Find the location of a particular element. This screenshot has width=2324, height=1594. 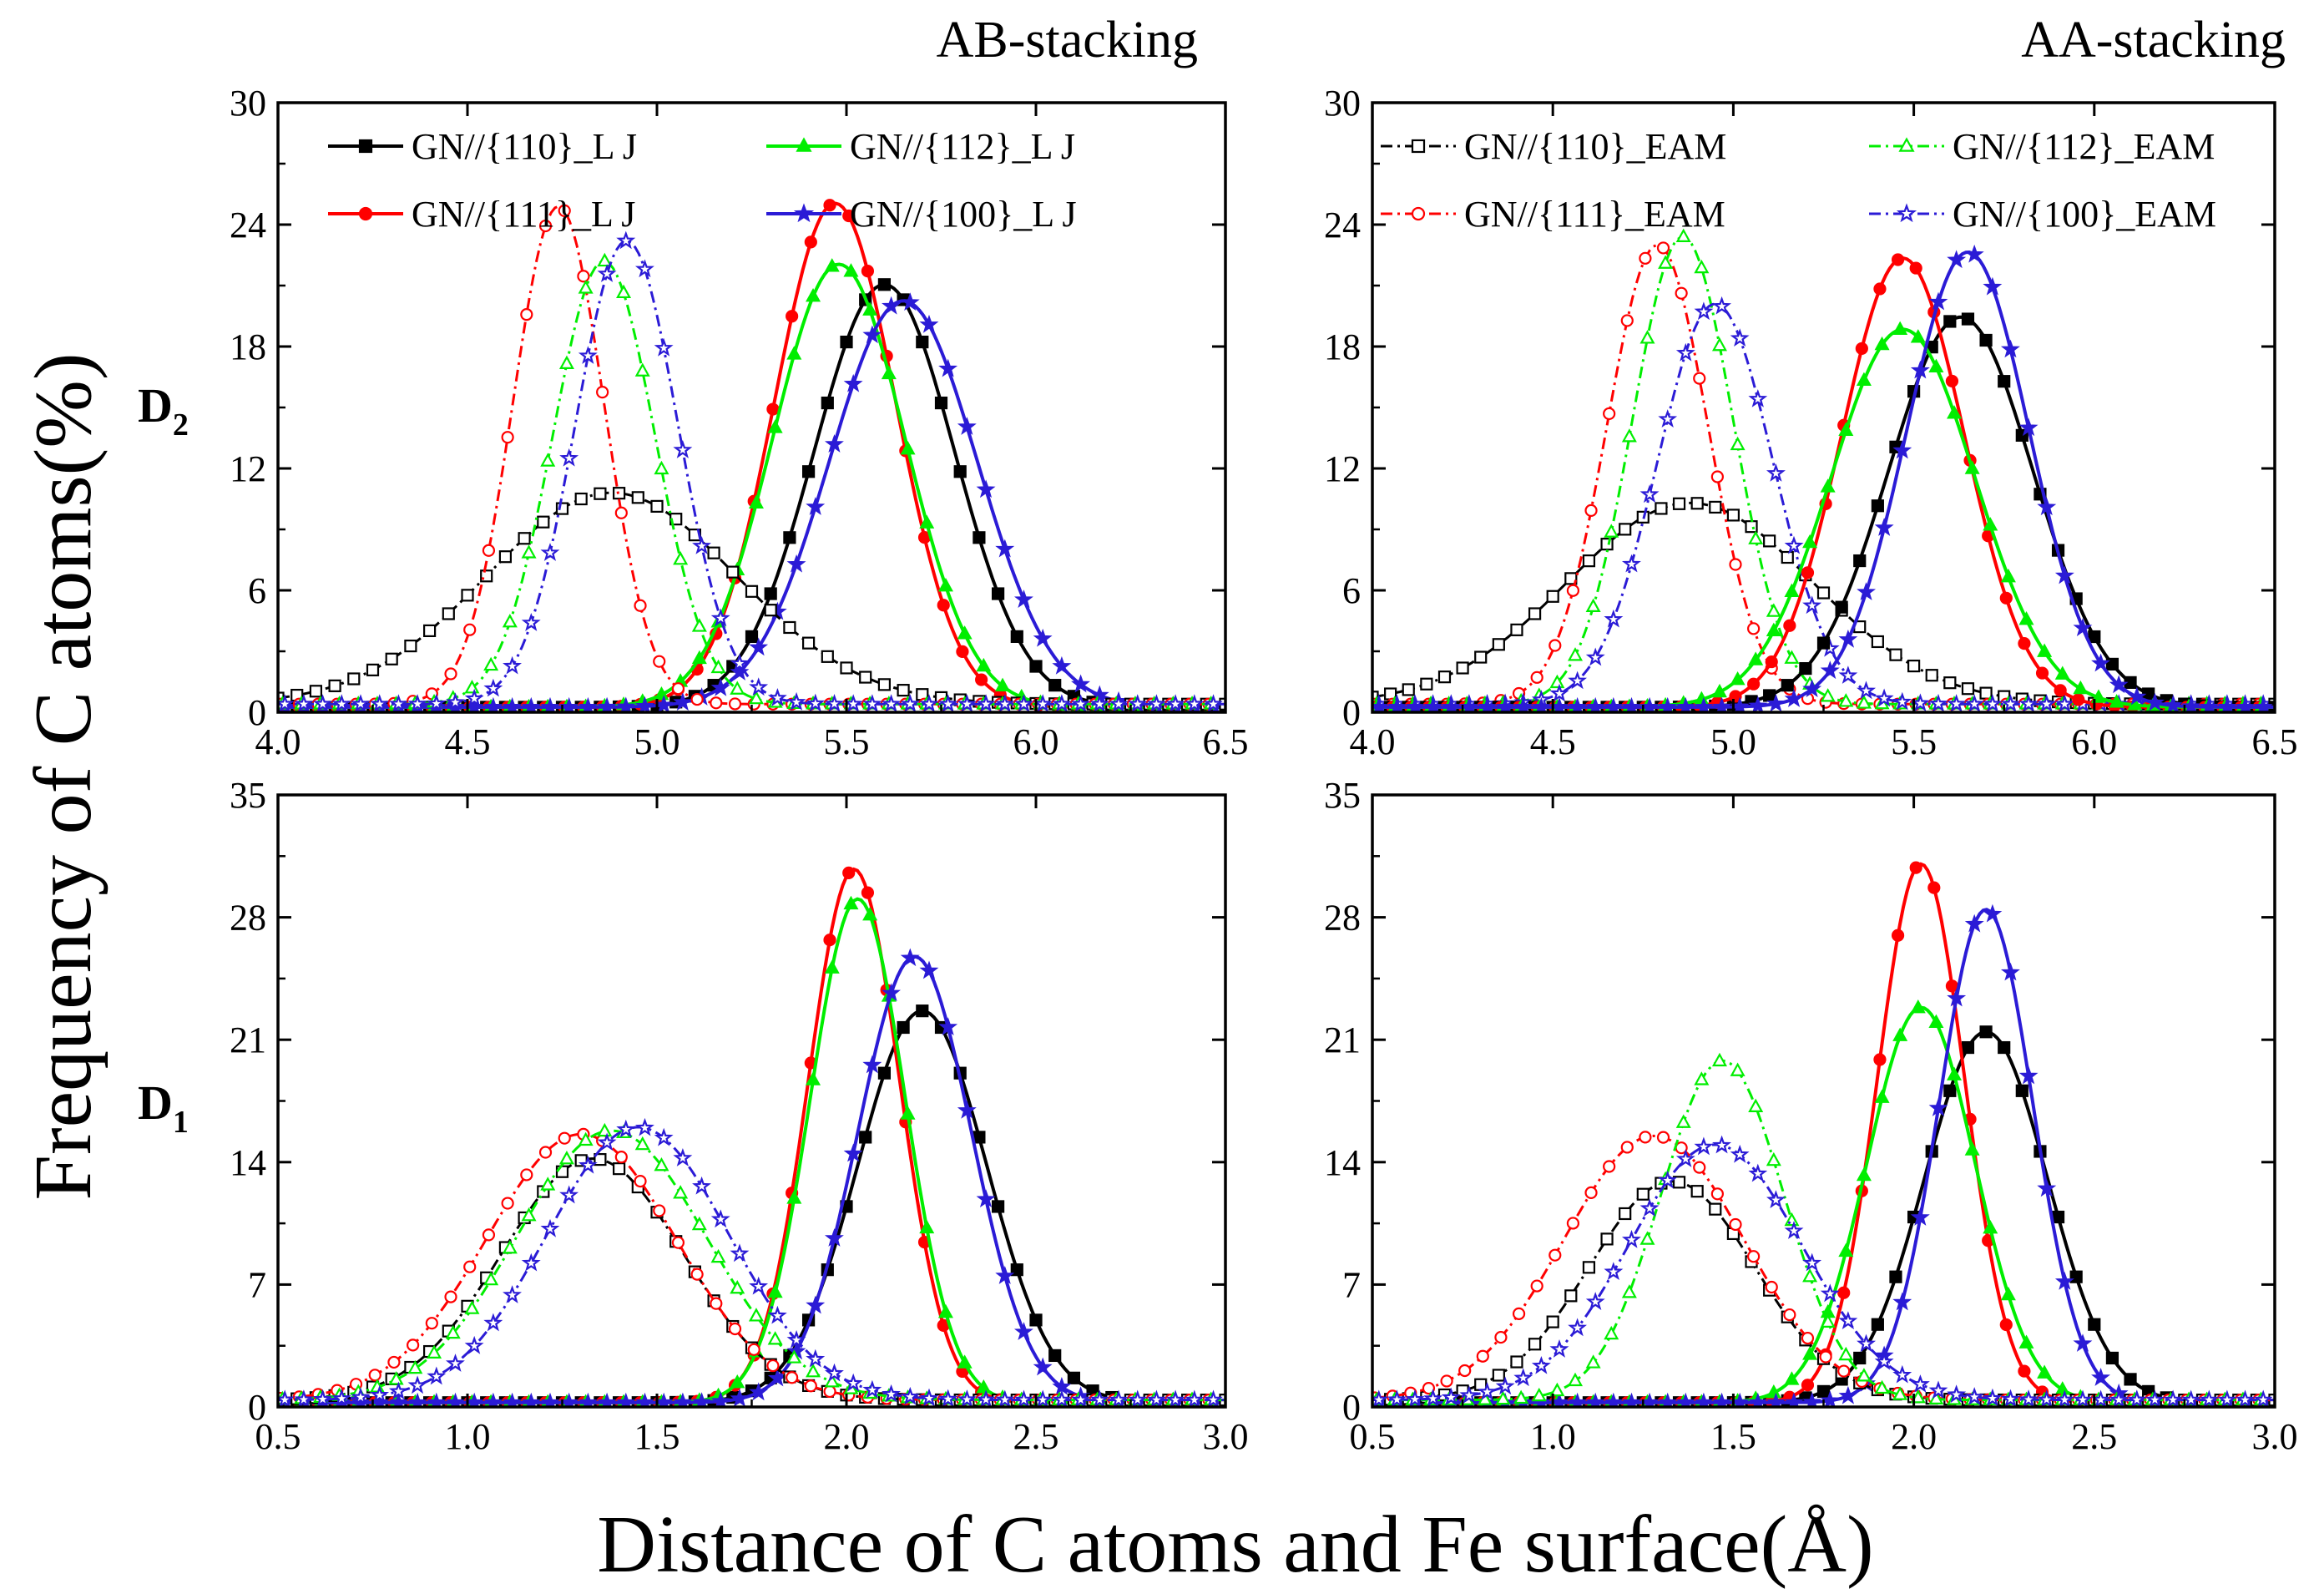

legend-label: GN//{112}_L J is located at coordinates (962, 146).